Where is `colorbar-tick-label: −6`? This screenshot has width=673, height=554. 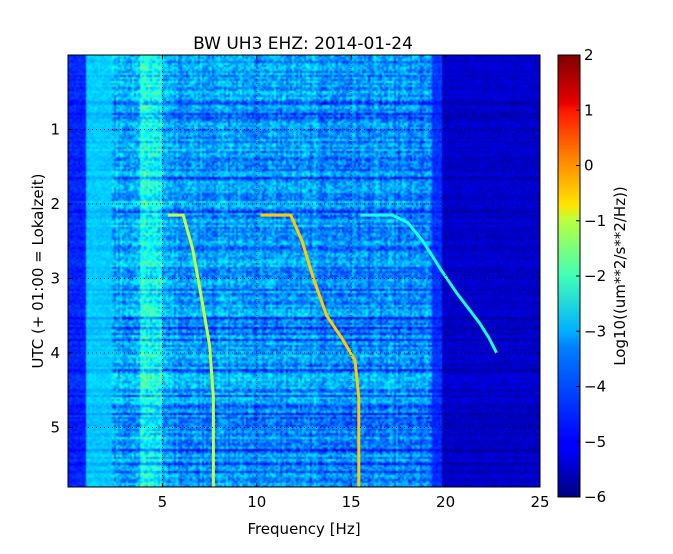 colorbar-tick-label: −6 is located at coordinates (595, 497).